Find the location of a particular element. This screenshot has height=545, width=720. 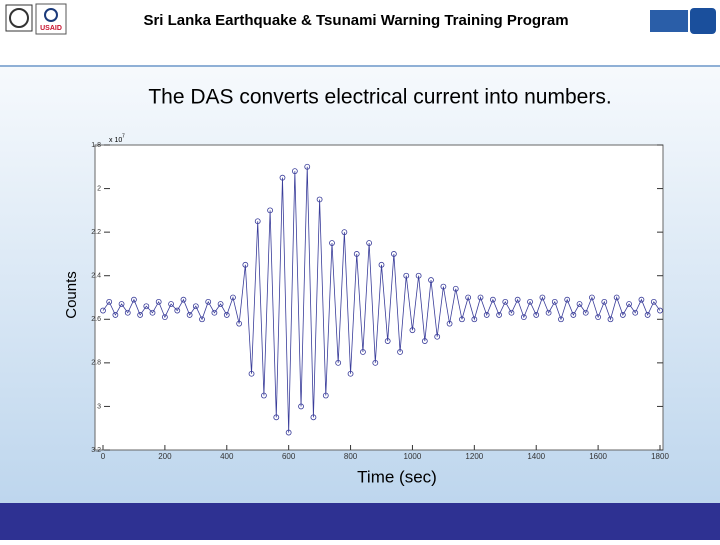

y-multiplier: x 10 is located at coordinates (115, 140).